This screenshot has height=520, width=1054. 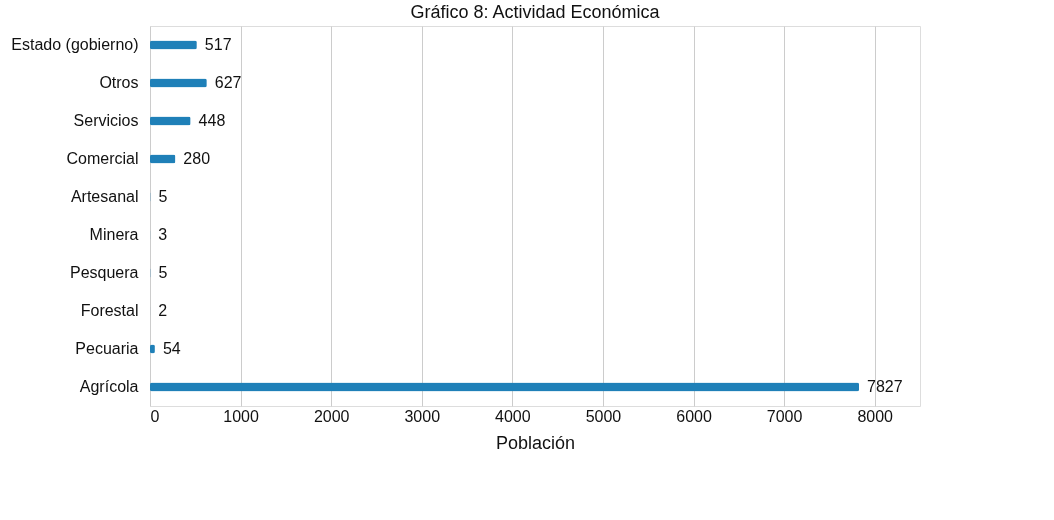 I want to click on data-label: 54, so click(x=171, y=348).